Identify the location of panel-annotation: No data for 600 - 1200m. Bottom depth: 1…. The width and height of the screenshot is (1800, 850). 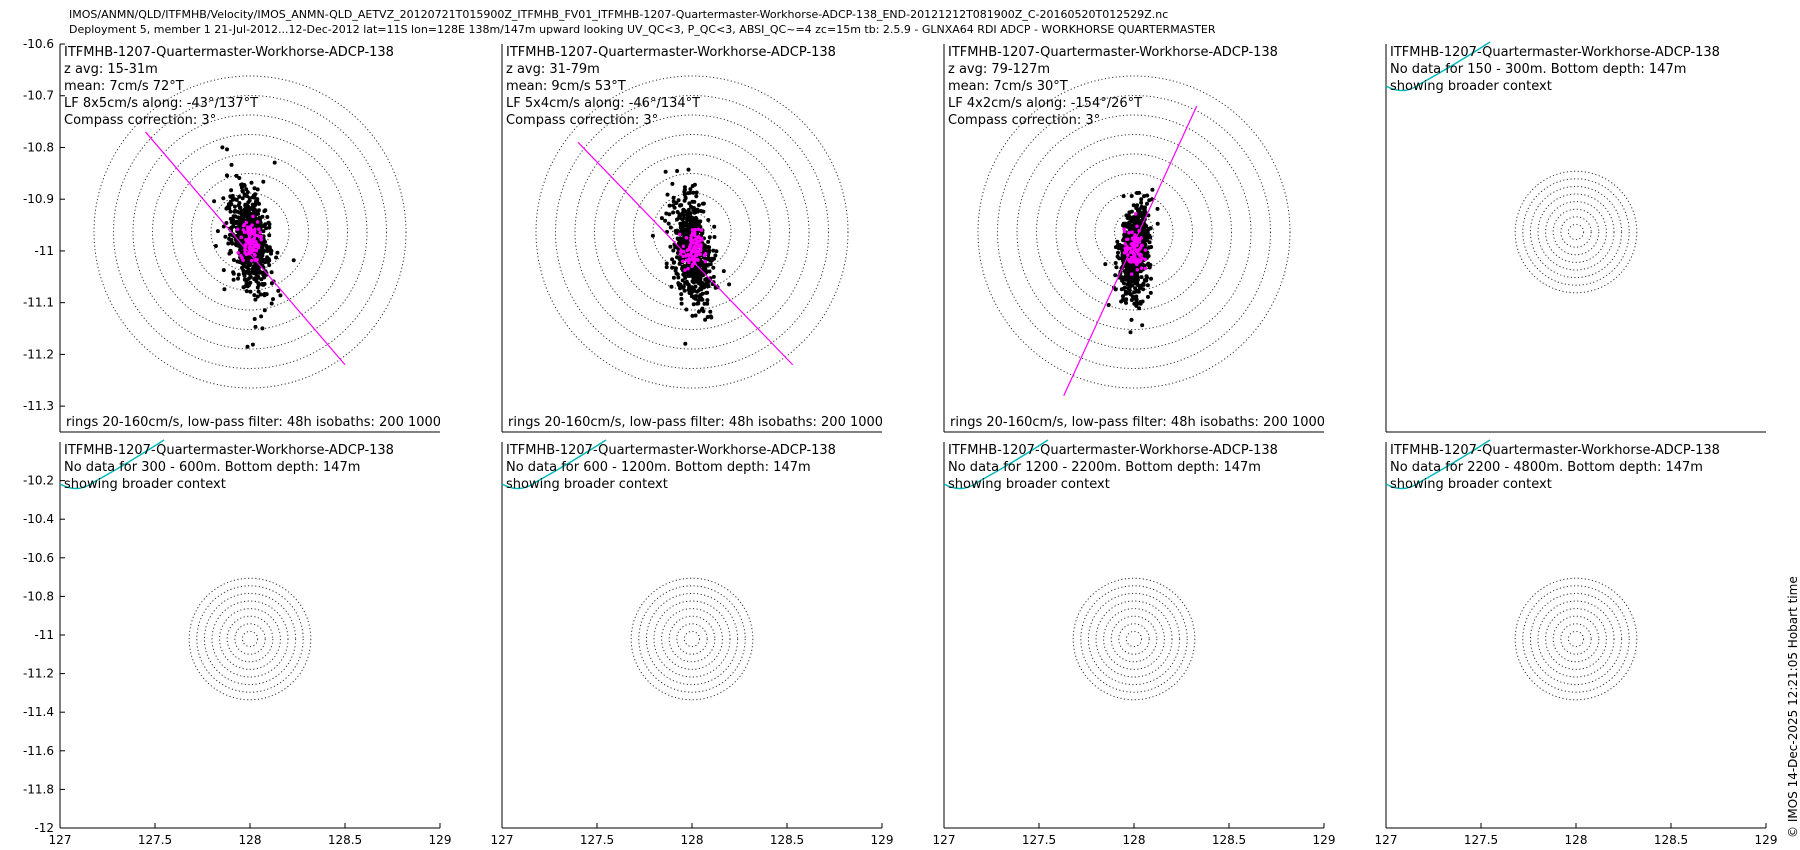
(658, 467).